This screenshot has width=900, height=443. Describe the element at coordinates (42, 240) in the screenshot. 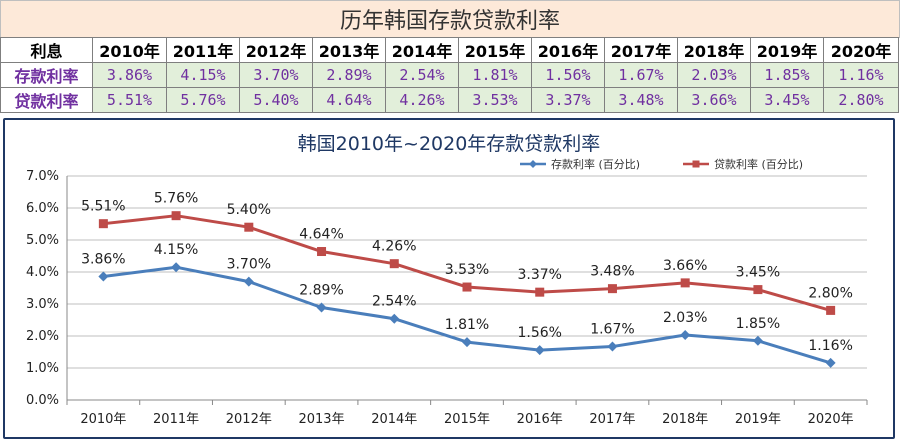

I see `y-tick-label: 5.0%` at that location.